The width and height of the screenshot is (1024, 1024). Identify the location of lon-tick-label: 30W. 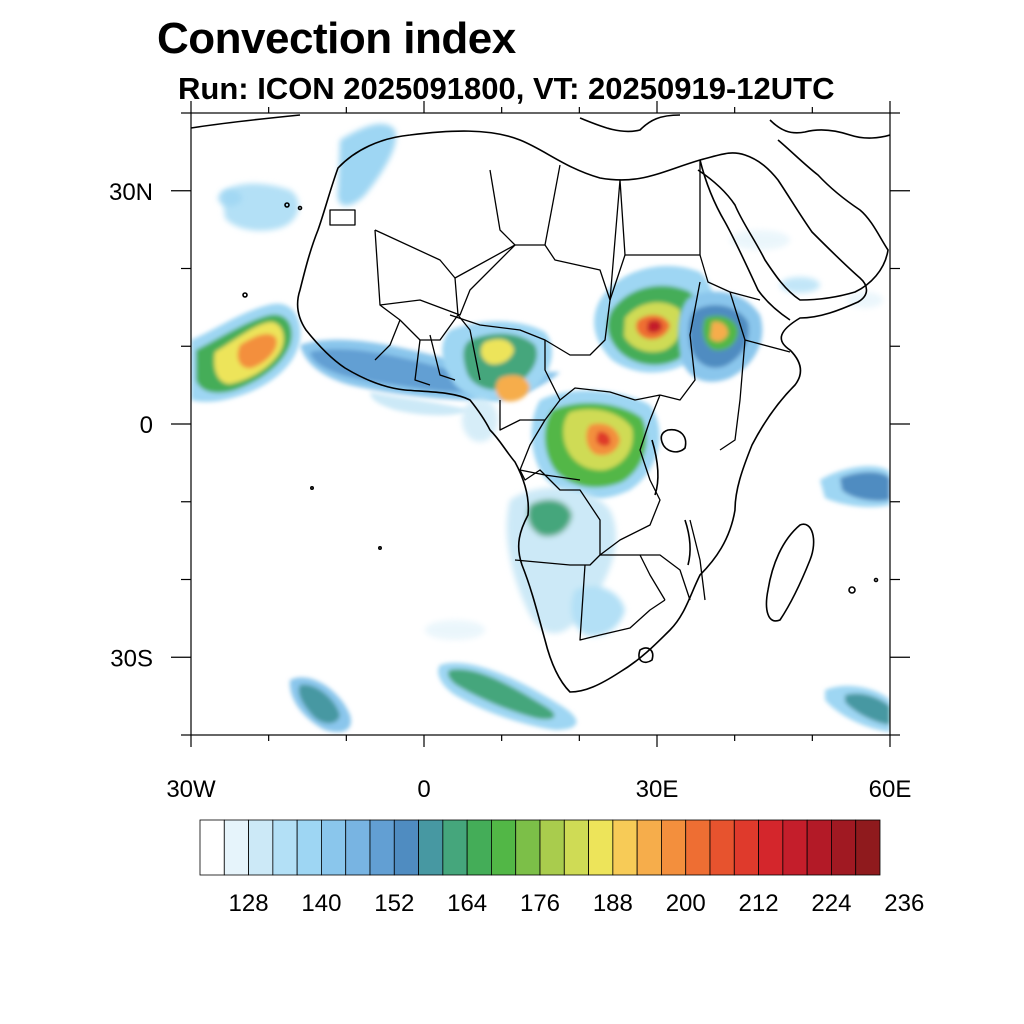
(191, 789).